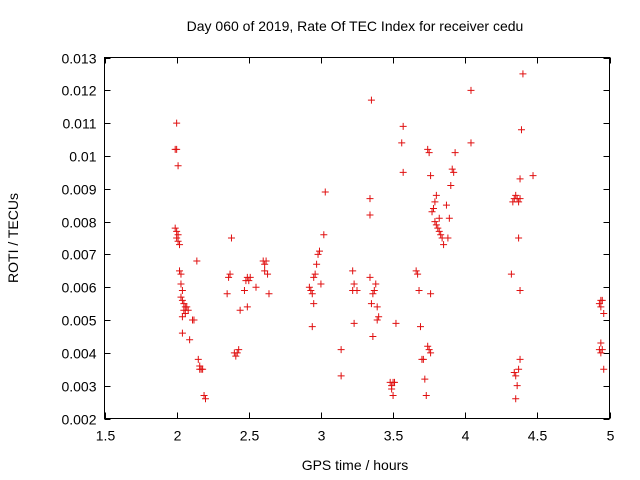  Describe the element at coordinates (322, 436) in the screenshot. I see `x-tick-label: 3` at that location.